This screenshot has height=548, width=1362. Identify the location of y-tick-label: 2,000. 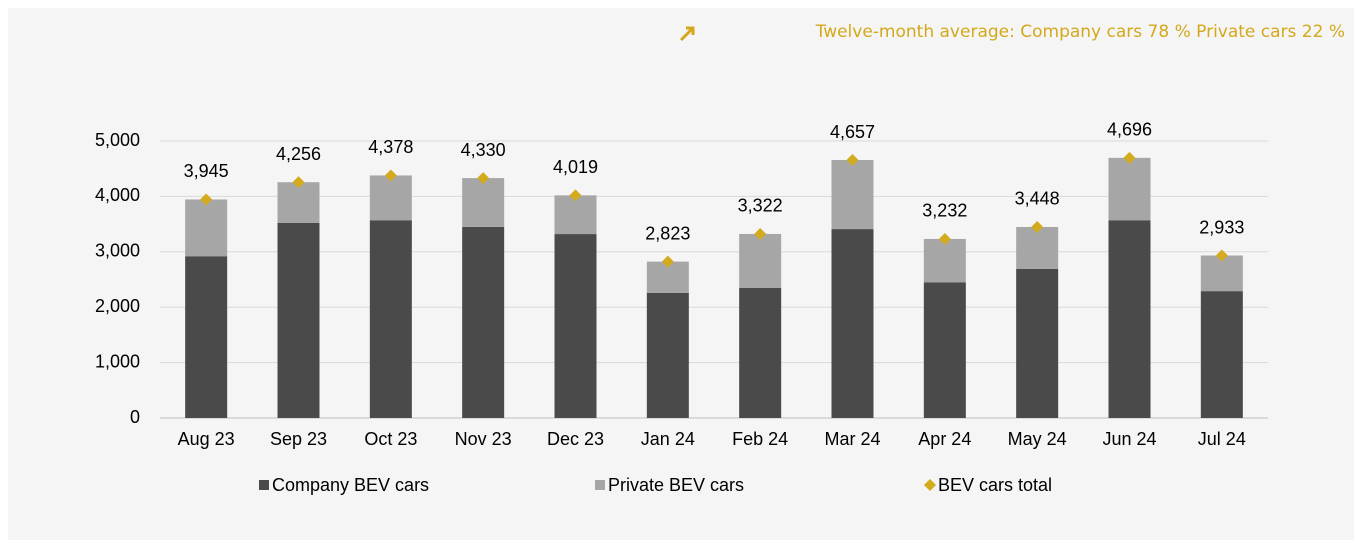
(117, 306).